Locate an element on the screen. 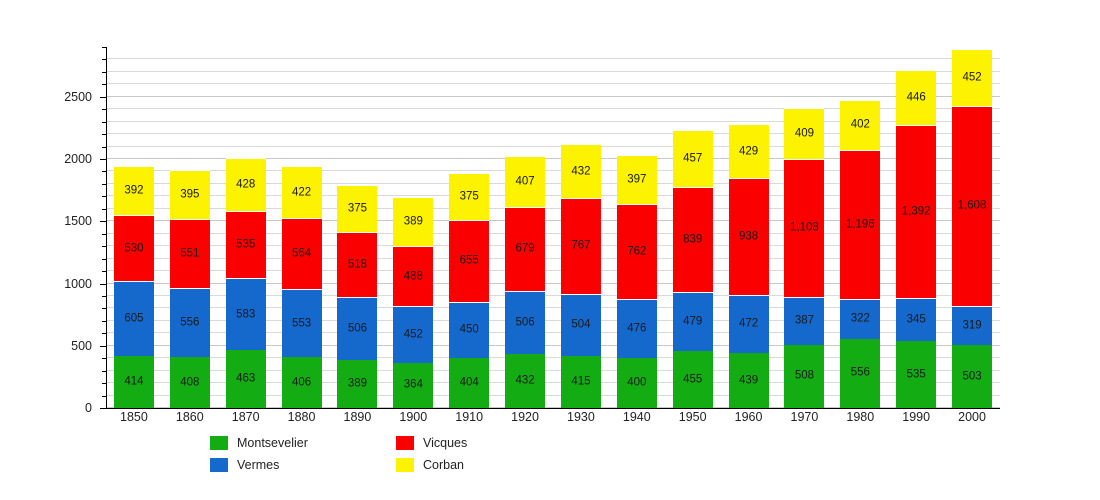 The height and width of the screenshot is (500, 1100). bar-value-label: 508 is located at coordinates (804, 375).